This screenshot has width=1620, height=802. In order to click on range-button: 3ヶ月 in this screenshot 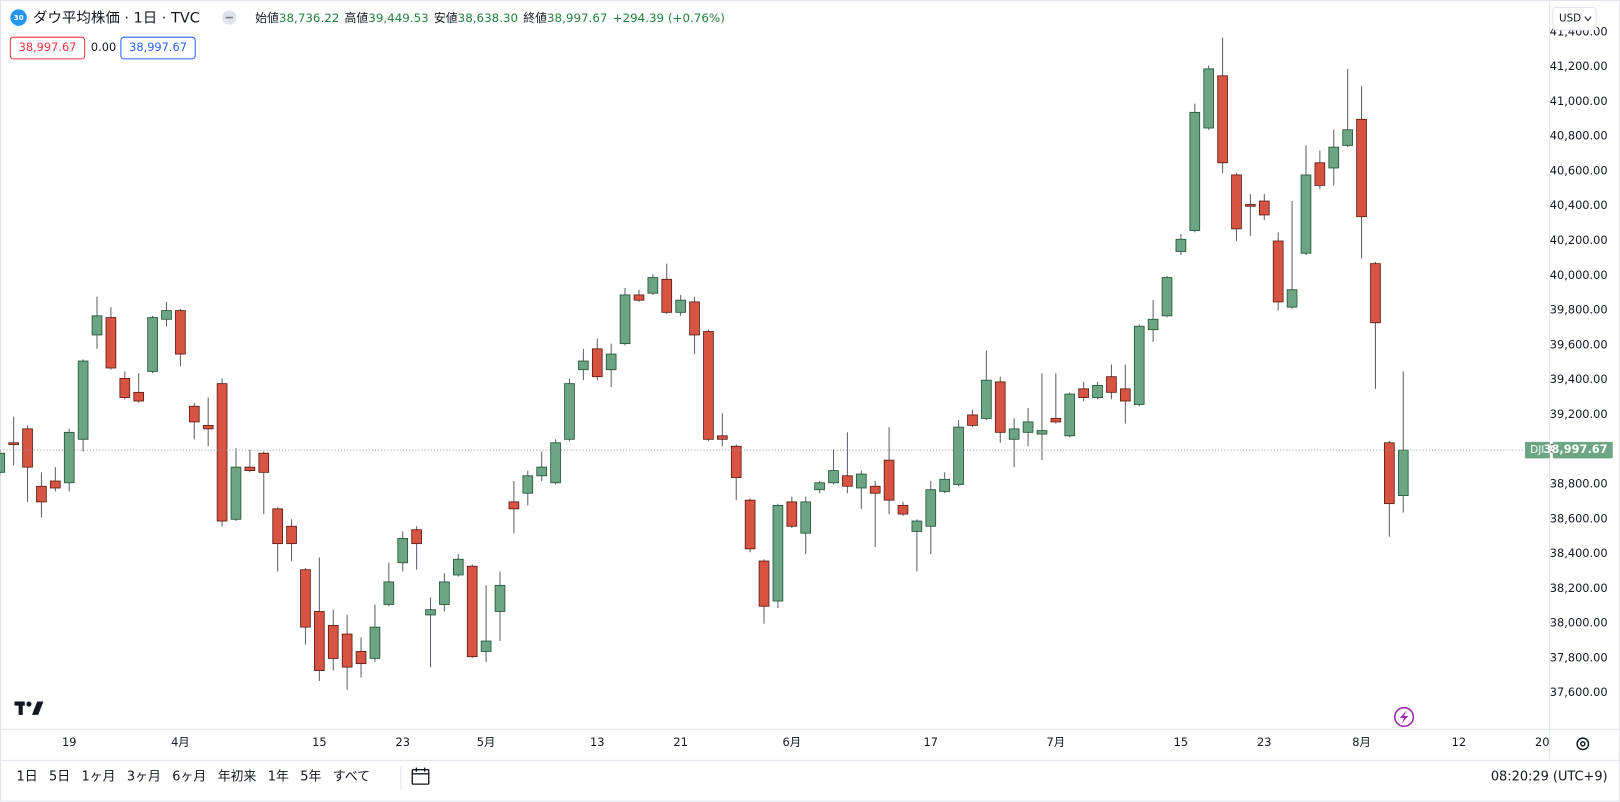, I will do `click(144, 776)`.